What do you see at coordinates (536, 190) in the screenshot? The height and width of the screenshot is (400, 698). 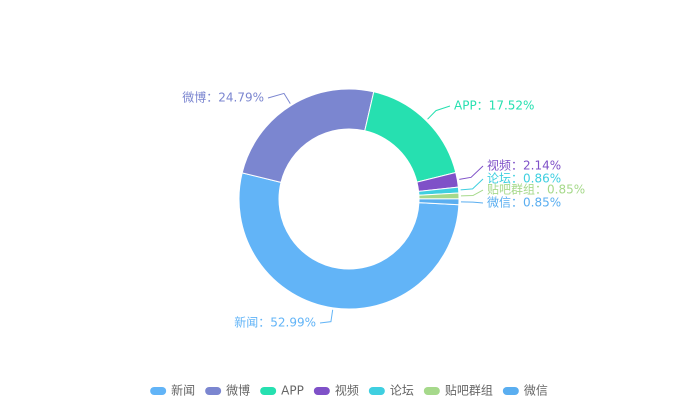 I see `slice-label-5: 贴吧群组：0.85%` at bounding box center [536, 190].